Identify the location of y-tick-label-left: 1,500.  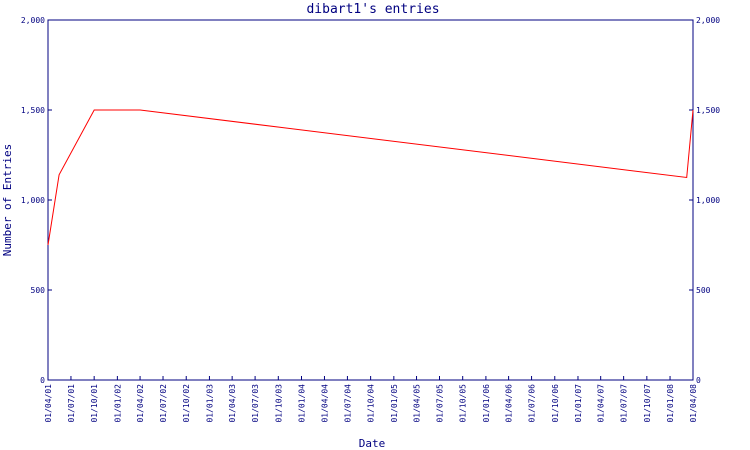
(33, 110).